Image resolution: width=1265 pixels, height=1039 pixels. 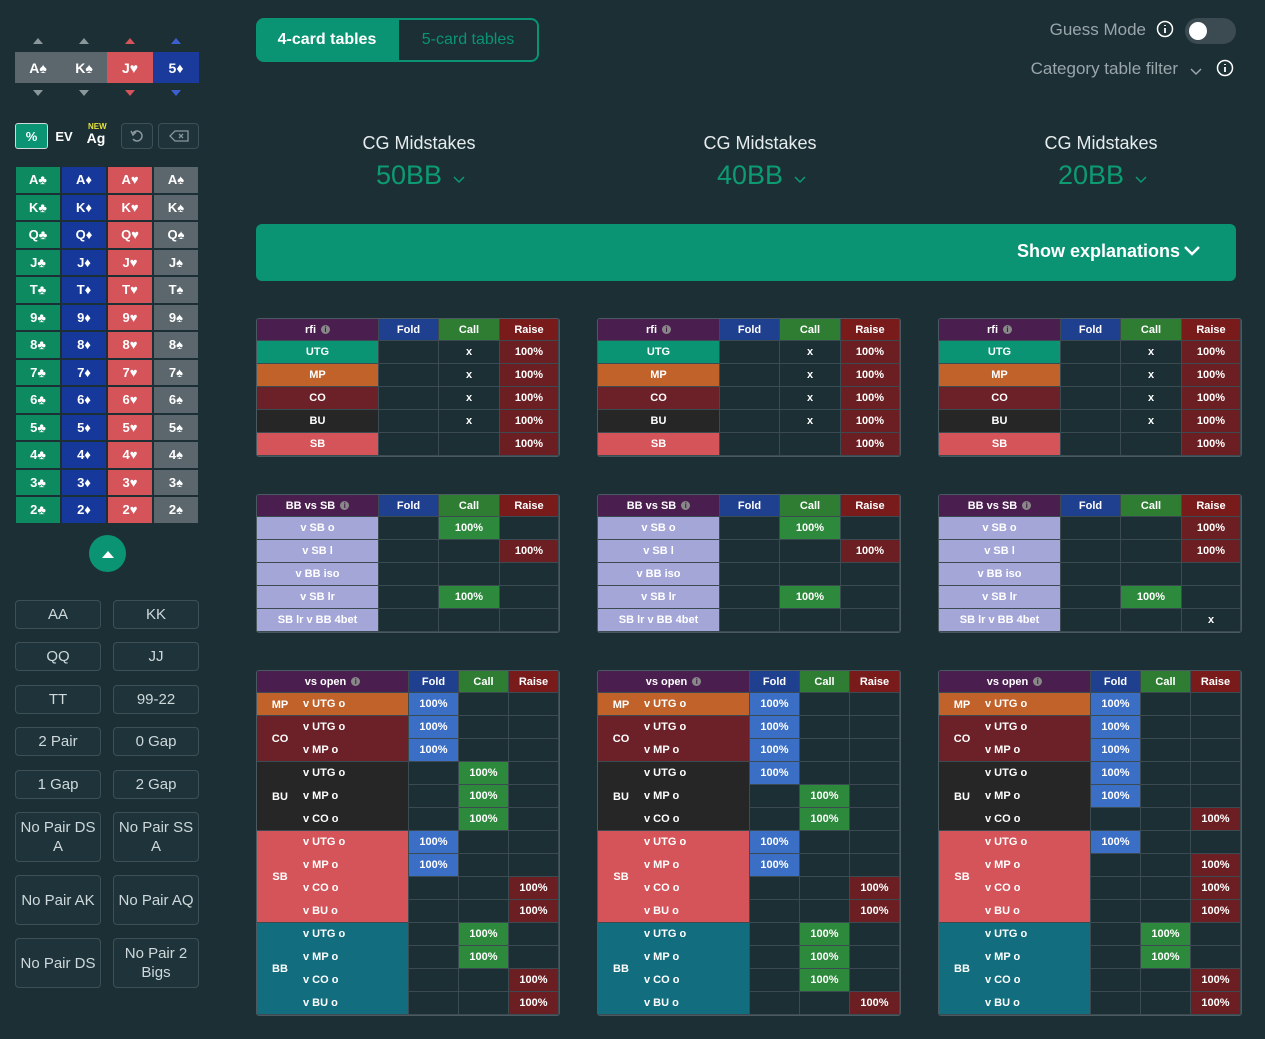 What do you see at coordinates (750, 175) in the screenshot?
I see `stack-select: 40BB` at bounding box center [750, 175].